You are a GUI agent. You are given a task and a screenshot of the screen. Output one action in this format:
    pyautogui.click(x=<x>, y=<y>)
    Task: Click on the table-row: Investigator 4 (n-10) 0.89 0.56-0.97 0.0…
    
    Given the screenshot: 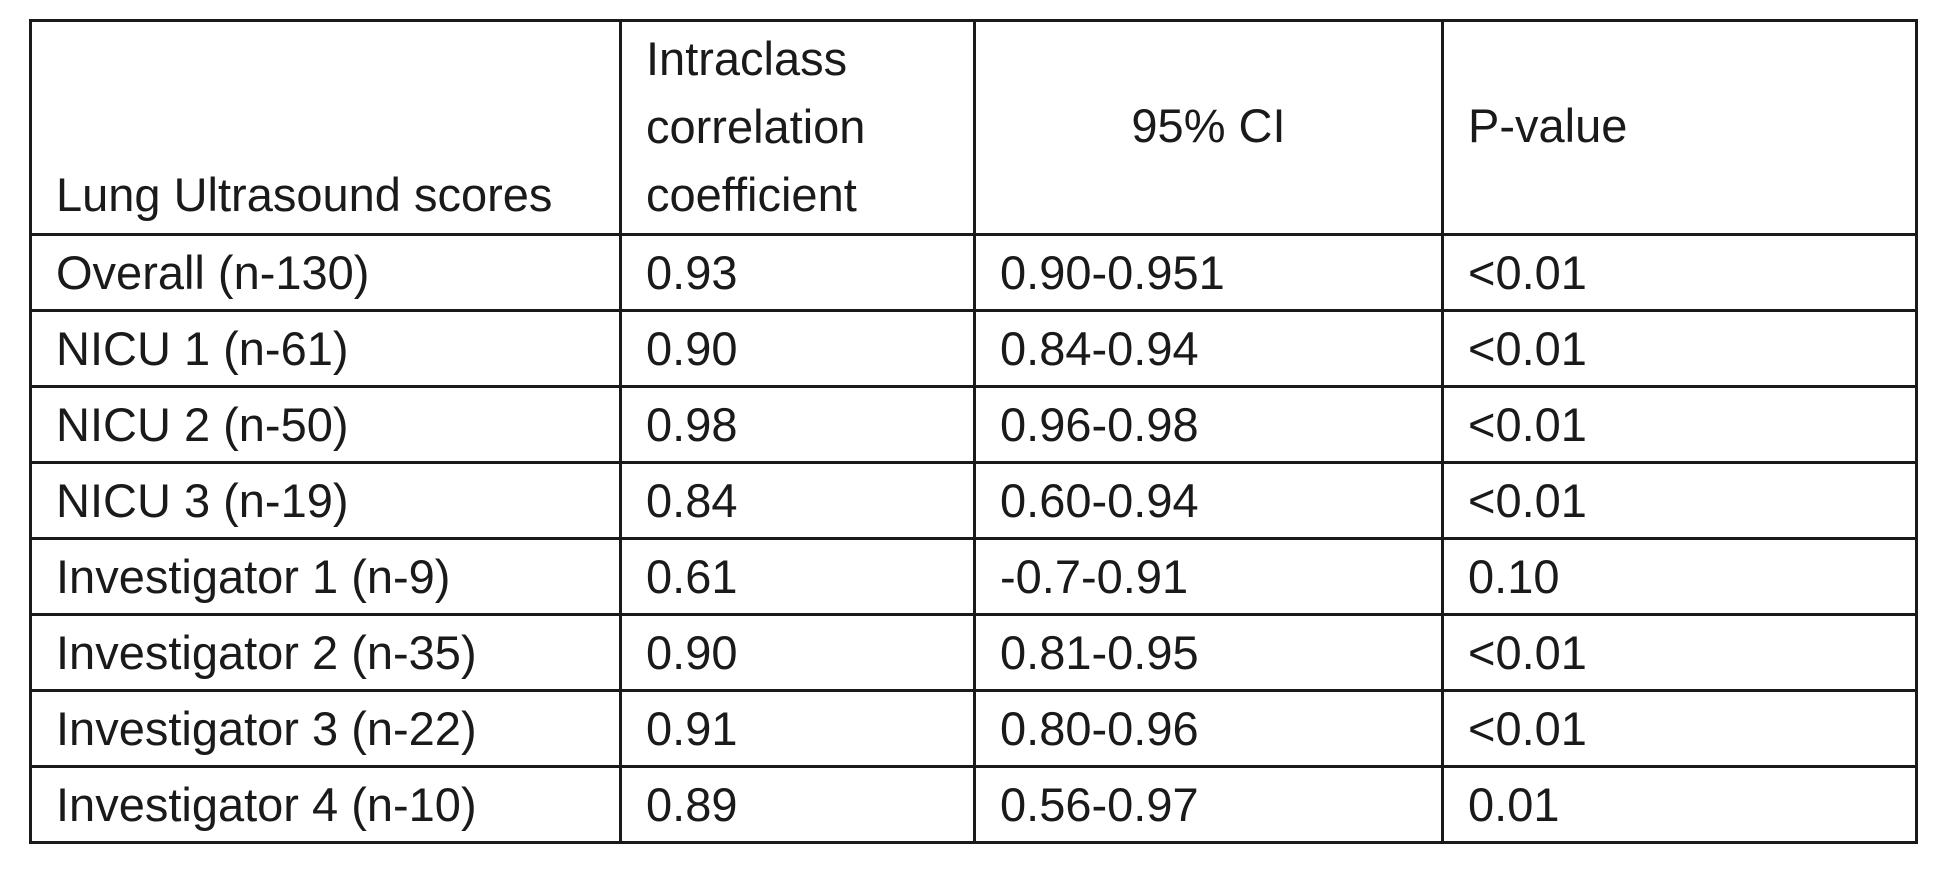 What is the action you would take?
    pyautogui.click(x=973, y=804)
    